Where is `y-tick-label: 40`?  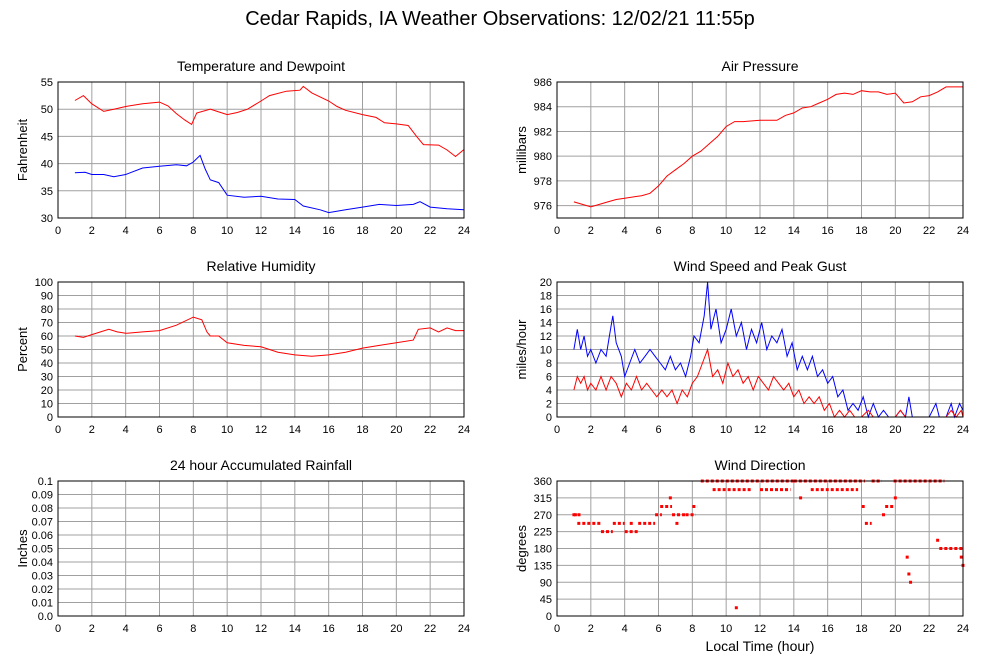
y-tick-label: 40 is located at coordinates (47, 364).